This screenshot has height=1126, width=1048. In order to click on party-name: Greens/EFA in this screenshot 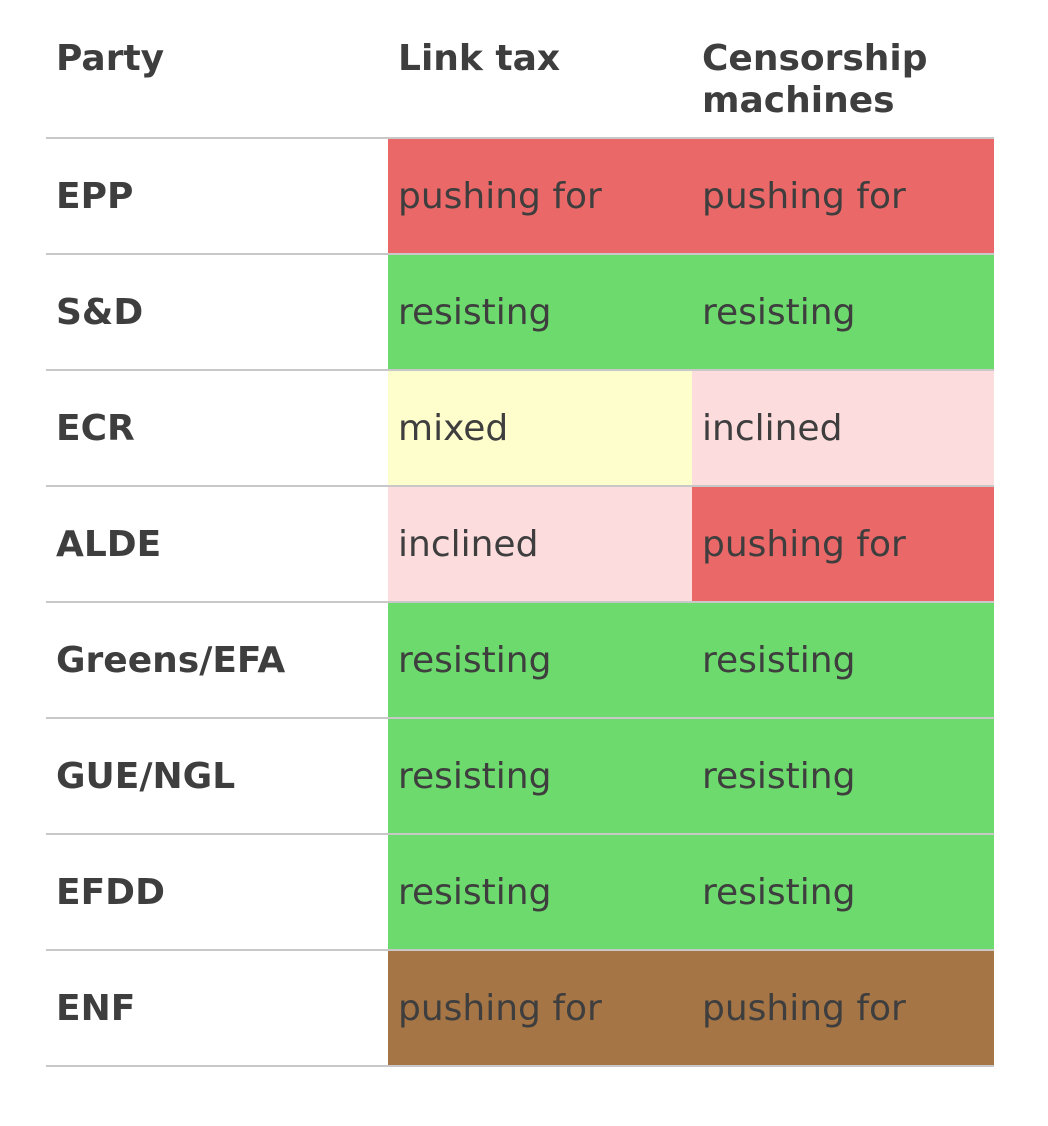, I will do `click(171, 660)`.